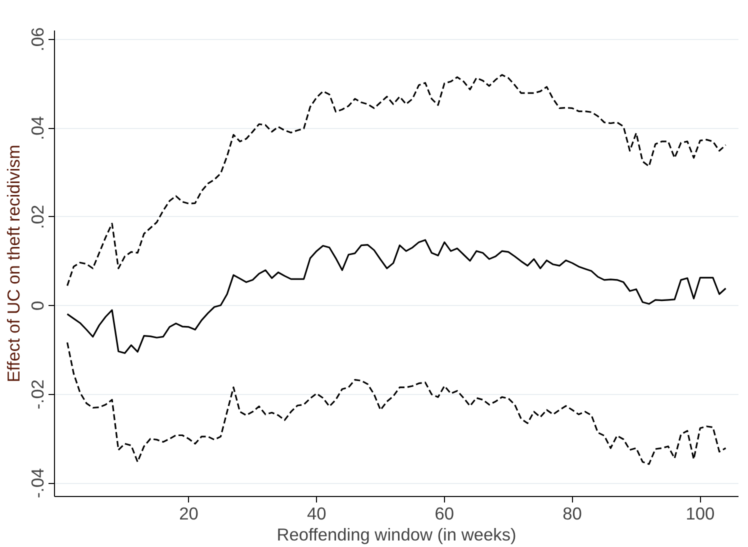 This screenshot has width=748, height=547. Describe the element at coordinates (38, 128) in the screenshot. I see `y-tick-label: .04` at that location.